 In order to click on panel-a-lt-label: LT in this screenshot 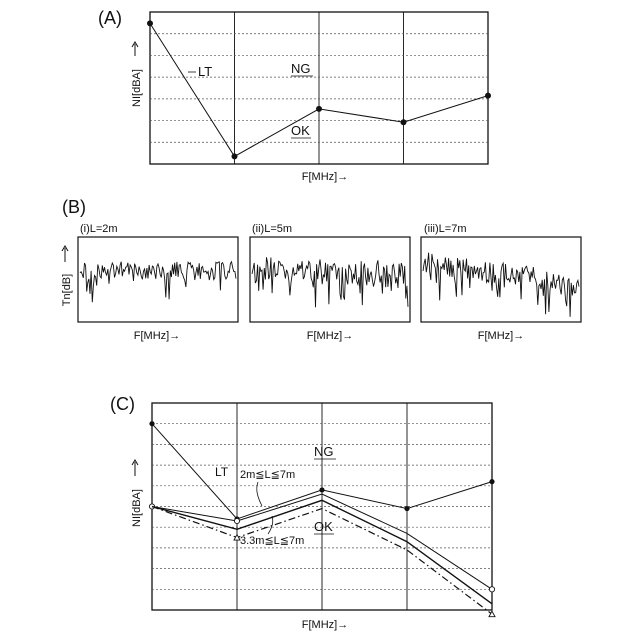, I will do `click(205, 71)`.